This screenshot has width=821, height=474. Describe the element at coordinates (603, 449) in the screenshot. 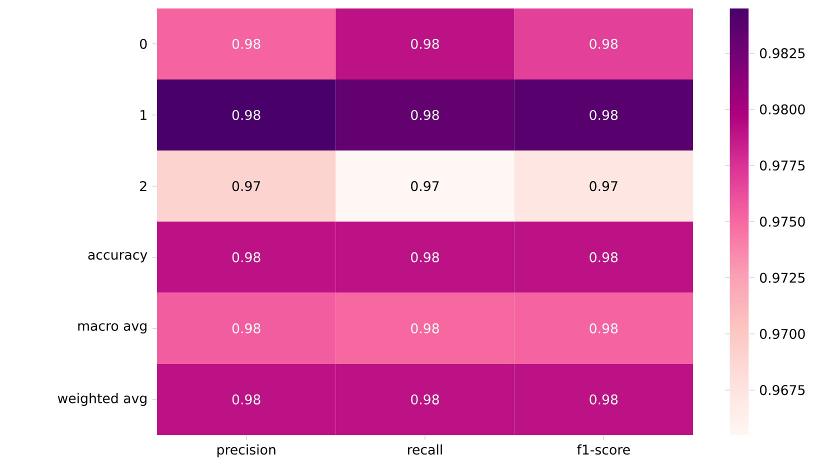

I see `x-tick-label: f1-score` at that location.